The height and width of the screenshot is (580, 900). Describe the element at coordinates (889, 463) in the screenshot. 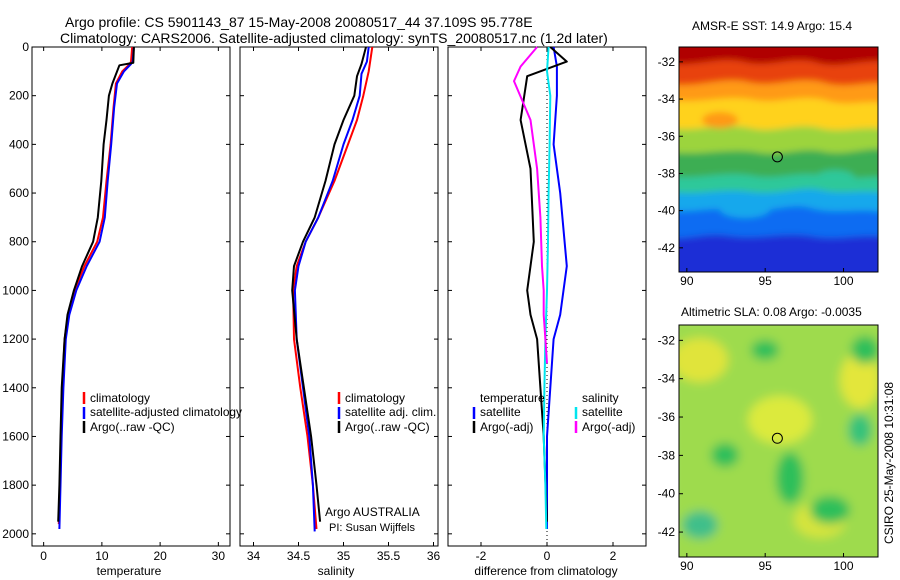

I see `timestamp-stamp: CSIRO 25-May-2008 10:31:08` at that location.